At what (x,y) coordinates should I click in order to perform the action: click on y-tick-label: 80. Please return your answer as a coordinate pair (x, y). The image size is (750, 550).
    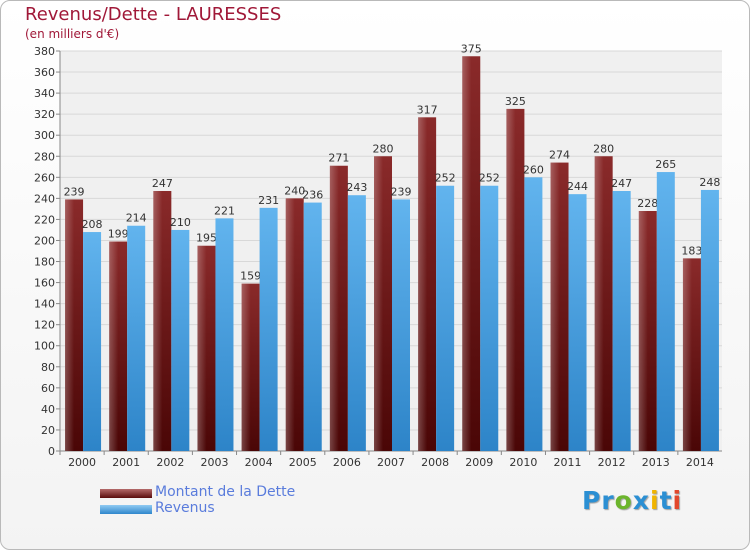
    Looking at the image, I should click on (48, 367).